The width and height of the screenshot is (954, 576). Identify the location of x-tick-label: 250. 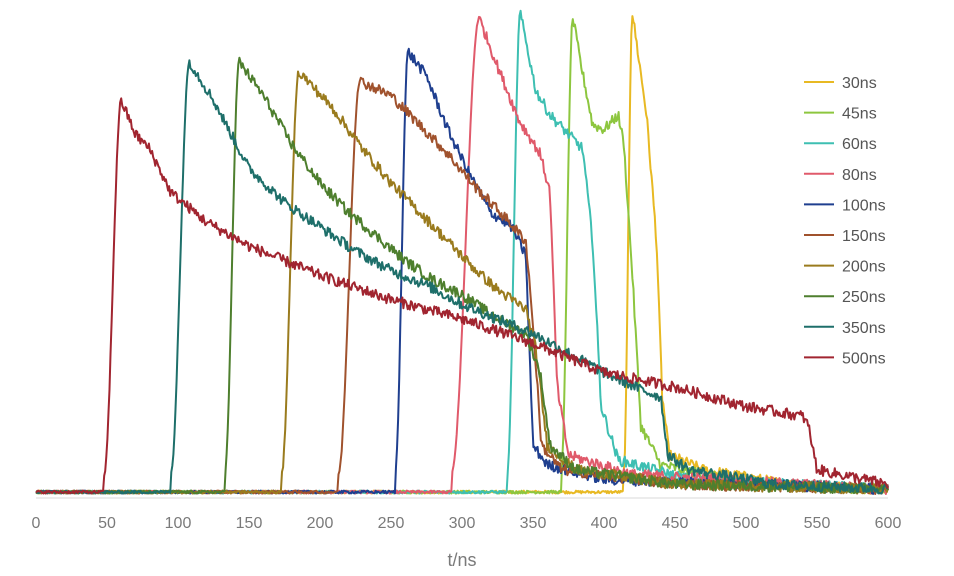
(391, 523).